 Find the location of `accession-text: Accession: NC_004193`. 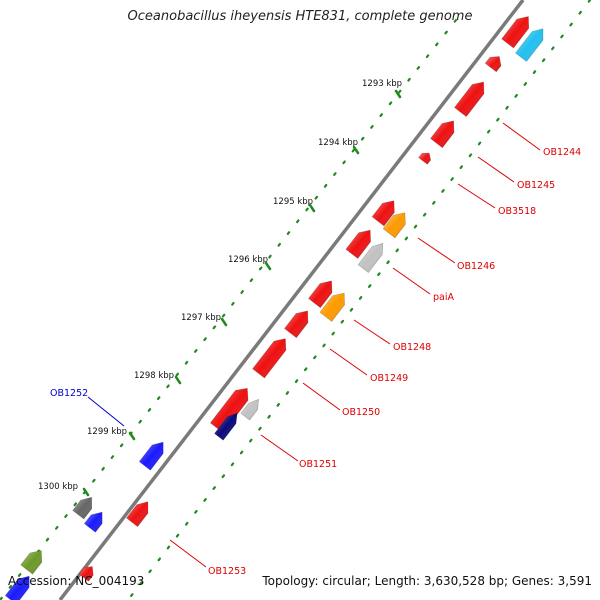

accession-text: Accession: NC_004193 is located at coordinates (76, 581).